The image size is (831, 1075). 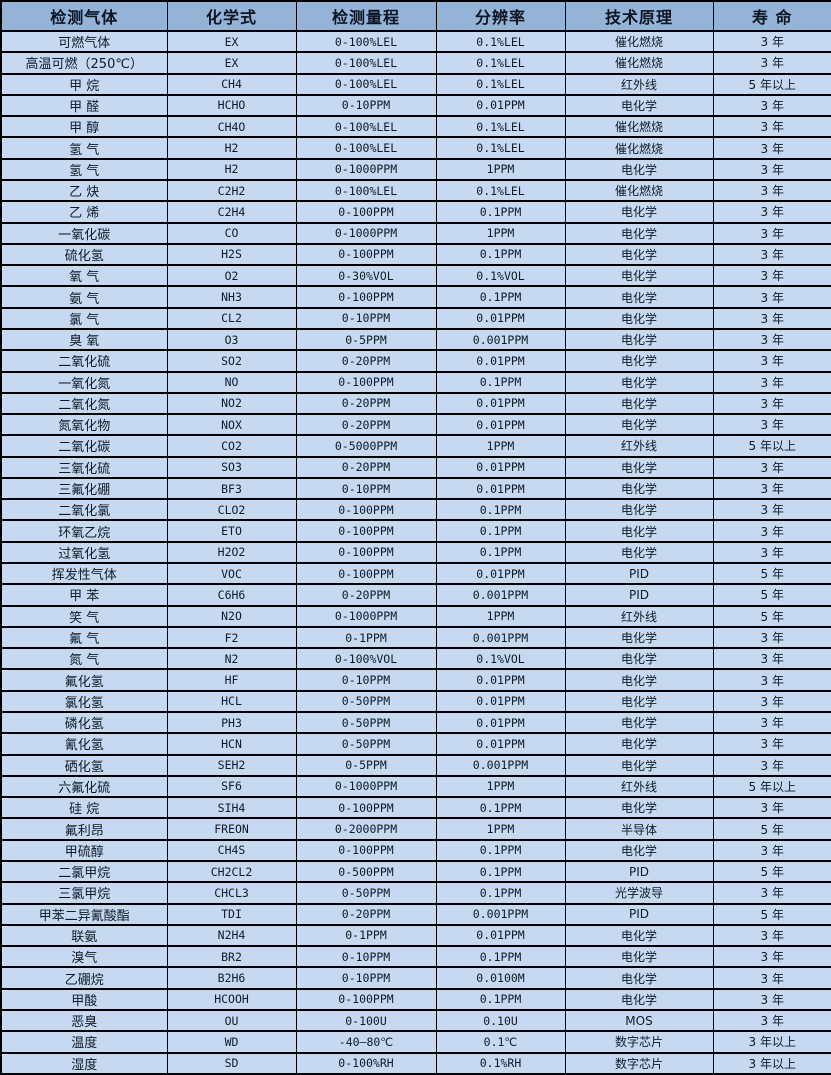 What do you see at coordinates (84, 403) in the screenshot?
I see `table-cell: 二氧化氮` at bounding box center [84, 403].